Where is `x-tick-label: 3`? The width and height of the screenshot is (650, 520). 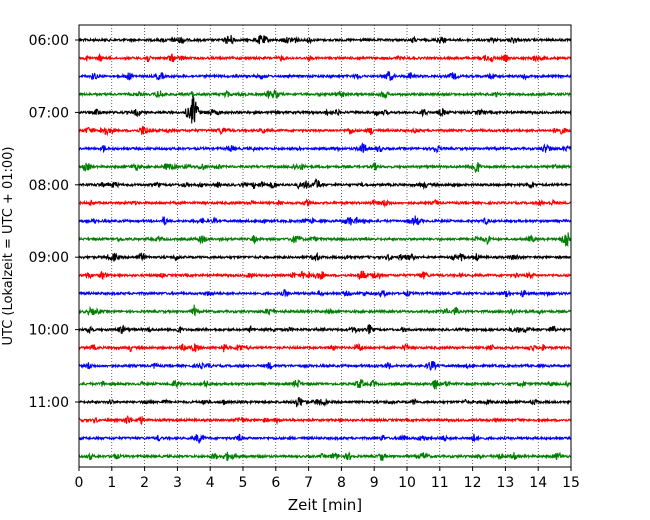
x-tick-label: 3 is located at coordinates (177, 483).